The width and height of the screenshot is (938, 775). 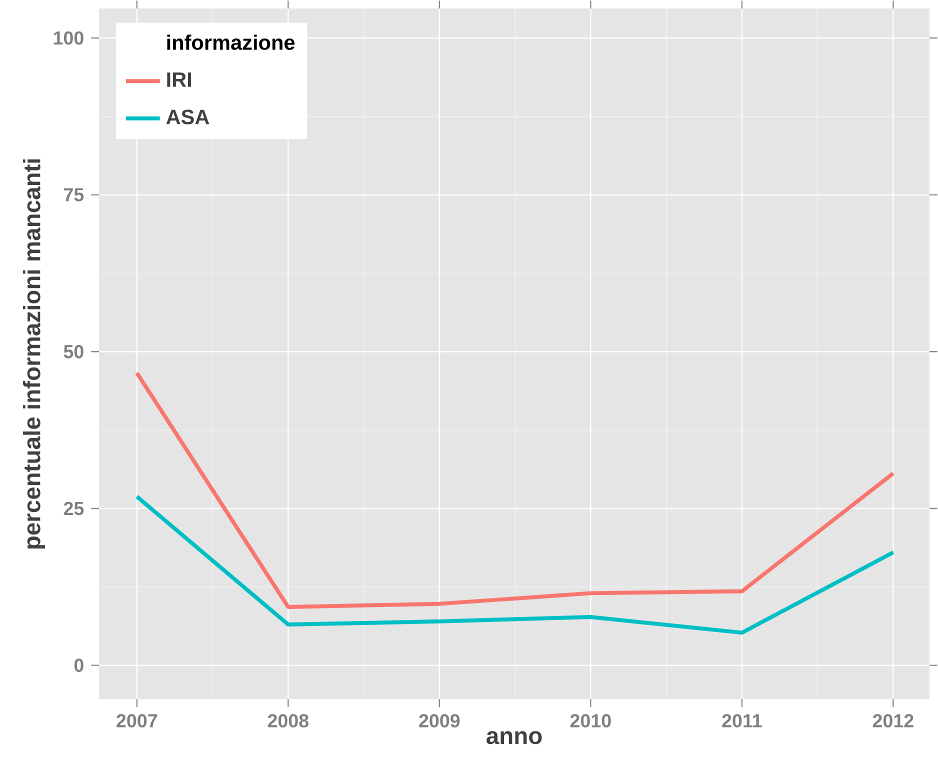 What do you see at coordinates (137, 721) in the screenshot?
I see `x-tick-label: 2007` at bounding box center [137, 721].